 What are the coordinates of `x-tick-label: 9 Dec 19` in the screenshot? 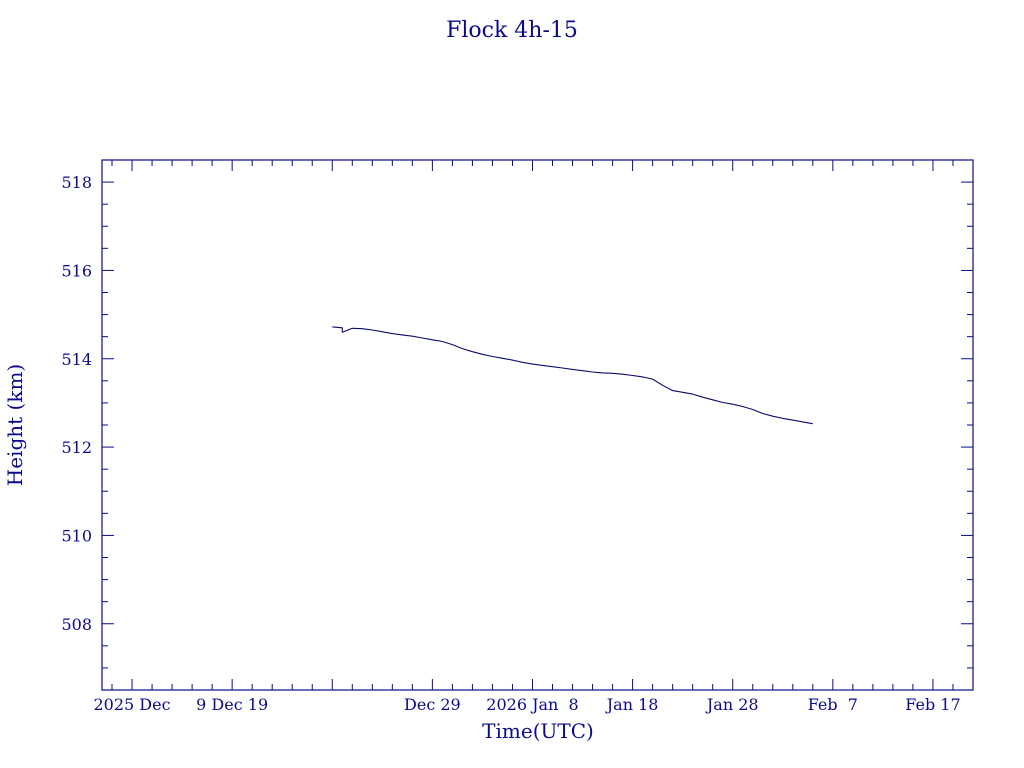 It's located at (232, 704).